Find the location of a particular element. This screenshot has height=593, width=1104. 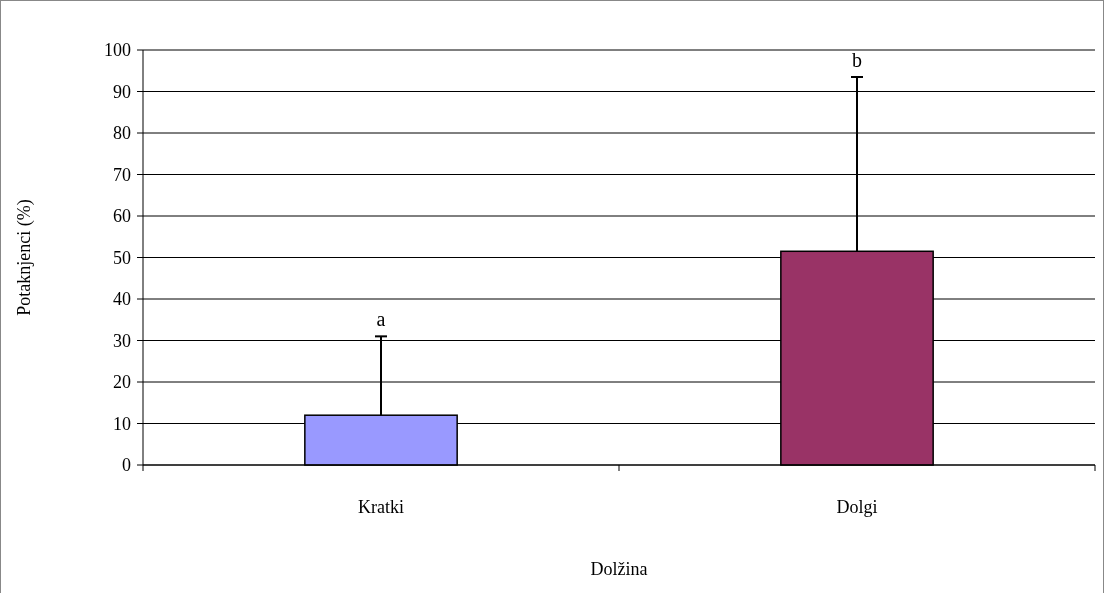

y-axis-title: Potaknjenci (%) is located at coordinates (24, 257).